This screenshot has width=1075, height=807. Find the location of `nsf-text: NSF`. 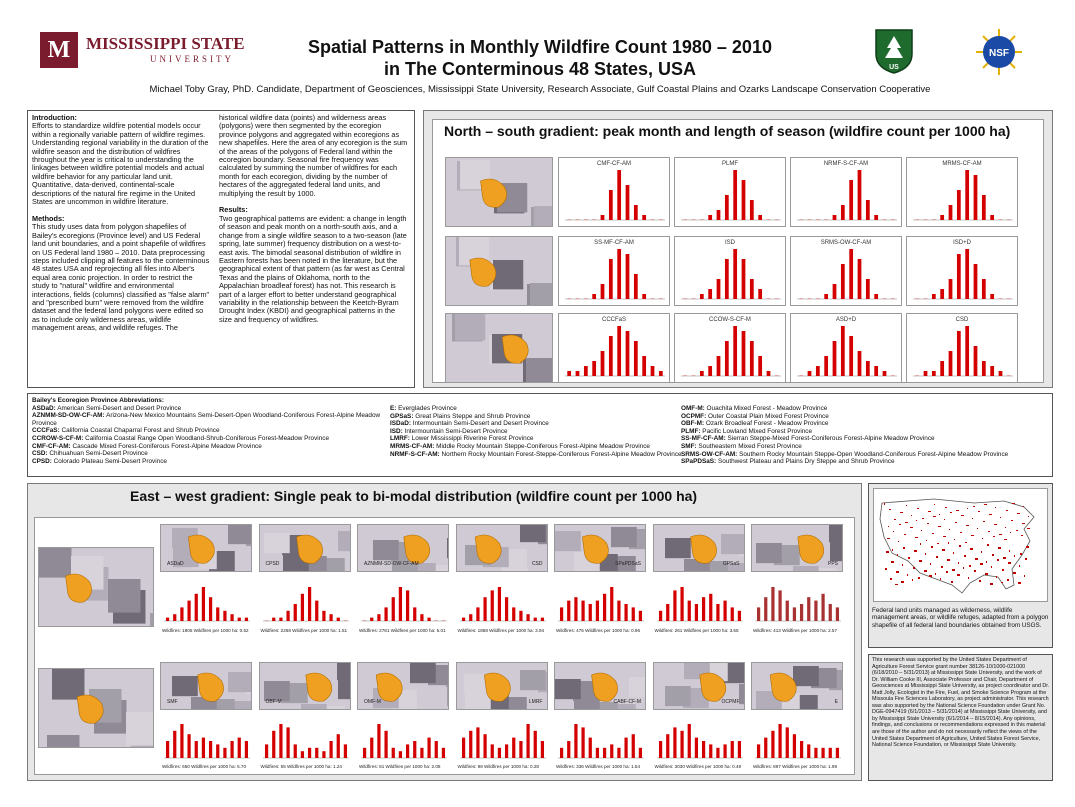

nsf-text: NSF is located at coordinates (999, 53).